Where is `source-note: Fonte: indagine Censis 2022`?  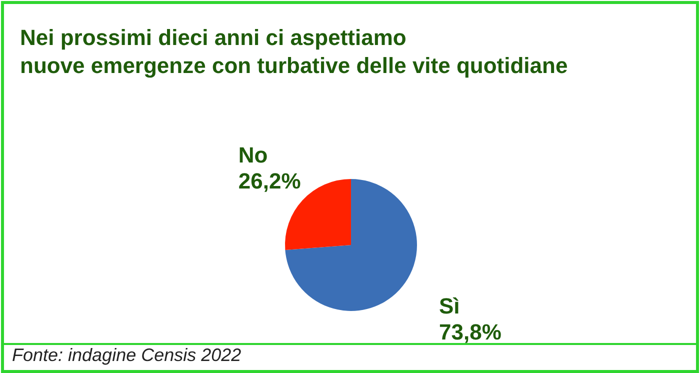 source-note: Fonte: indagine Censis 2022 is located at coordinates (127, 355).